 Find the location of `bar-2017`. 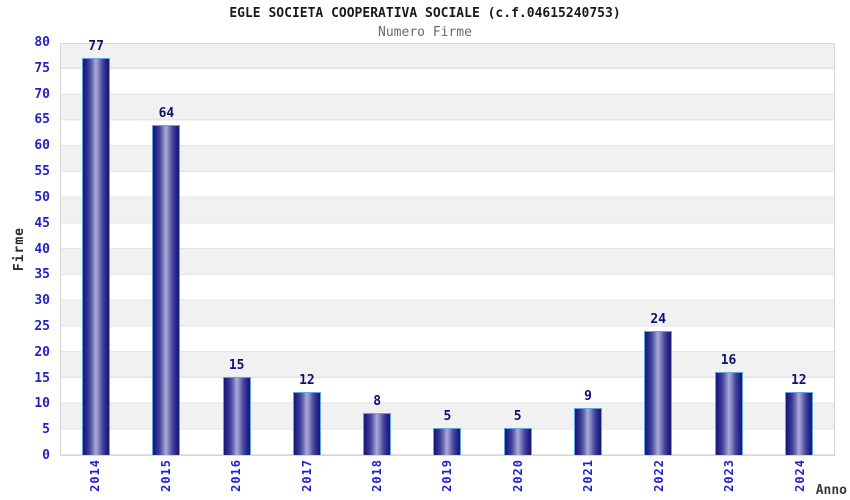

bar-2017 is located at coordinates (306, 423).